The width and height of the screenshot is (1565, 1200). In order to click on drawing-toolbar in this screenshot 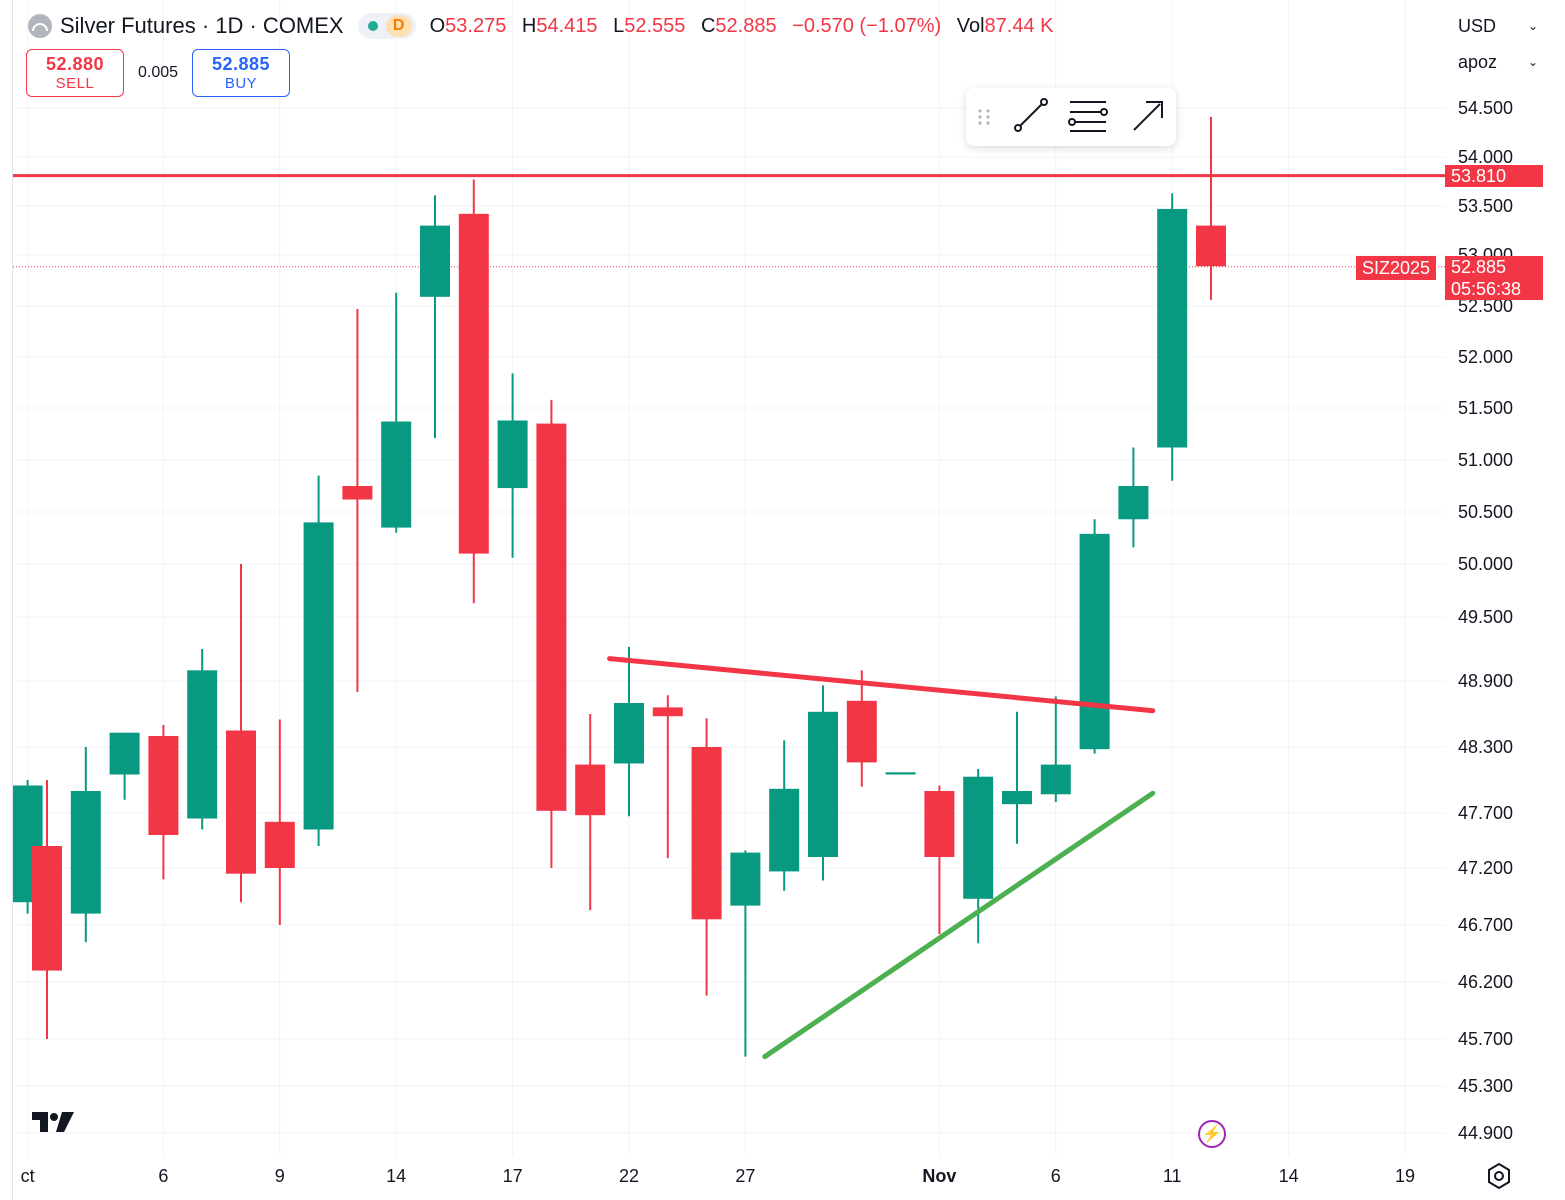, I will do `click(1071, 117)`.